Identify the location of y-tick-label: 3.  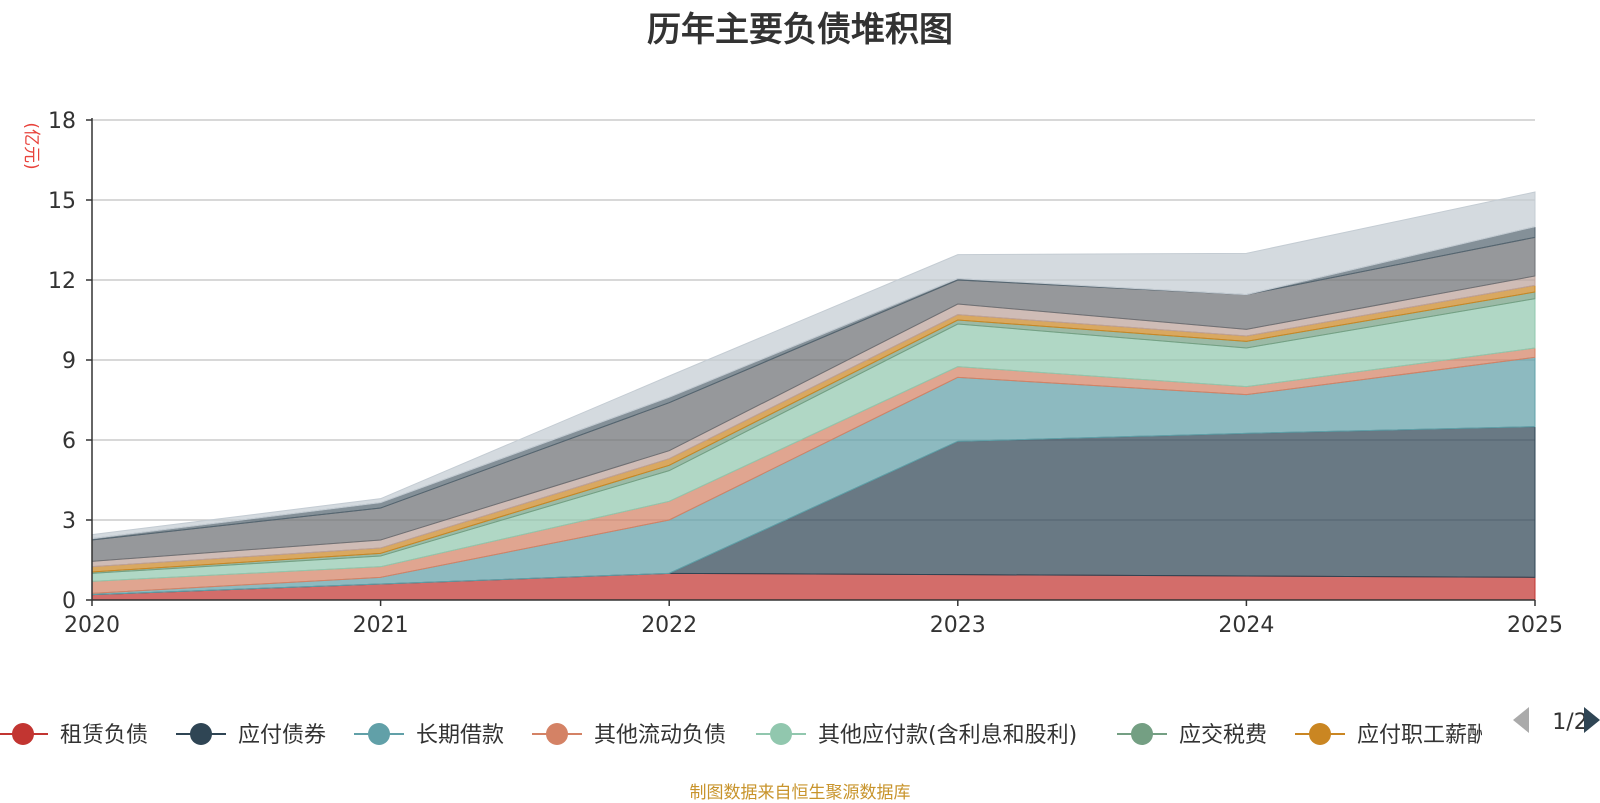
(69, 521).